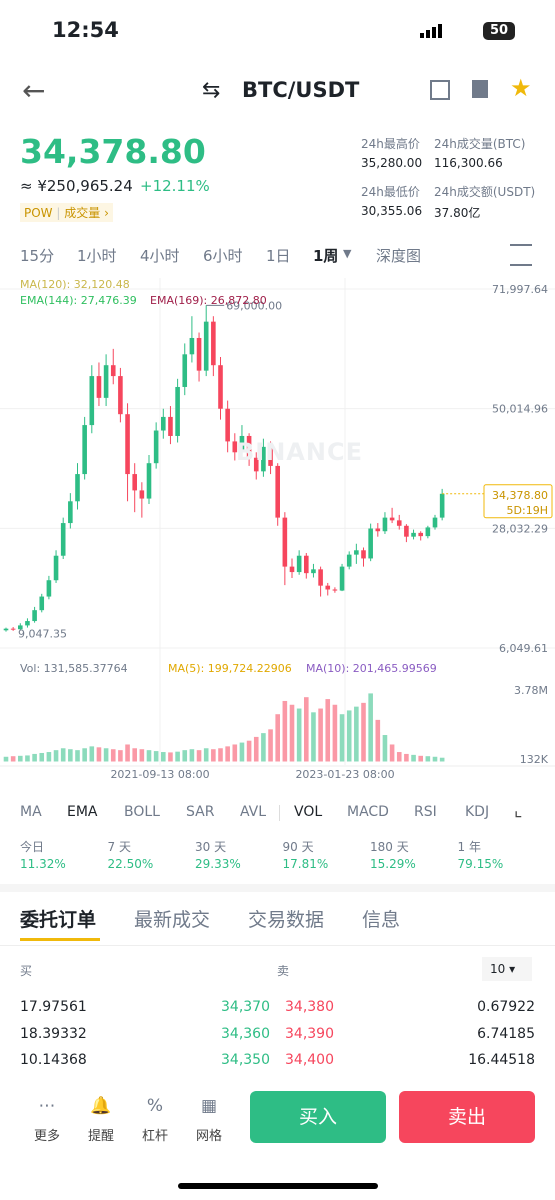 The image size is (555, 1200). What do you see at coordinates (305, 864) in the screenshot?
I see `perf-value: 17.81%` at bounding box center [305, 864].